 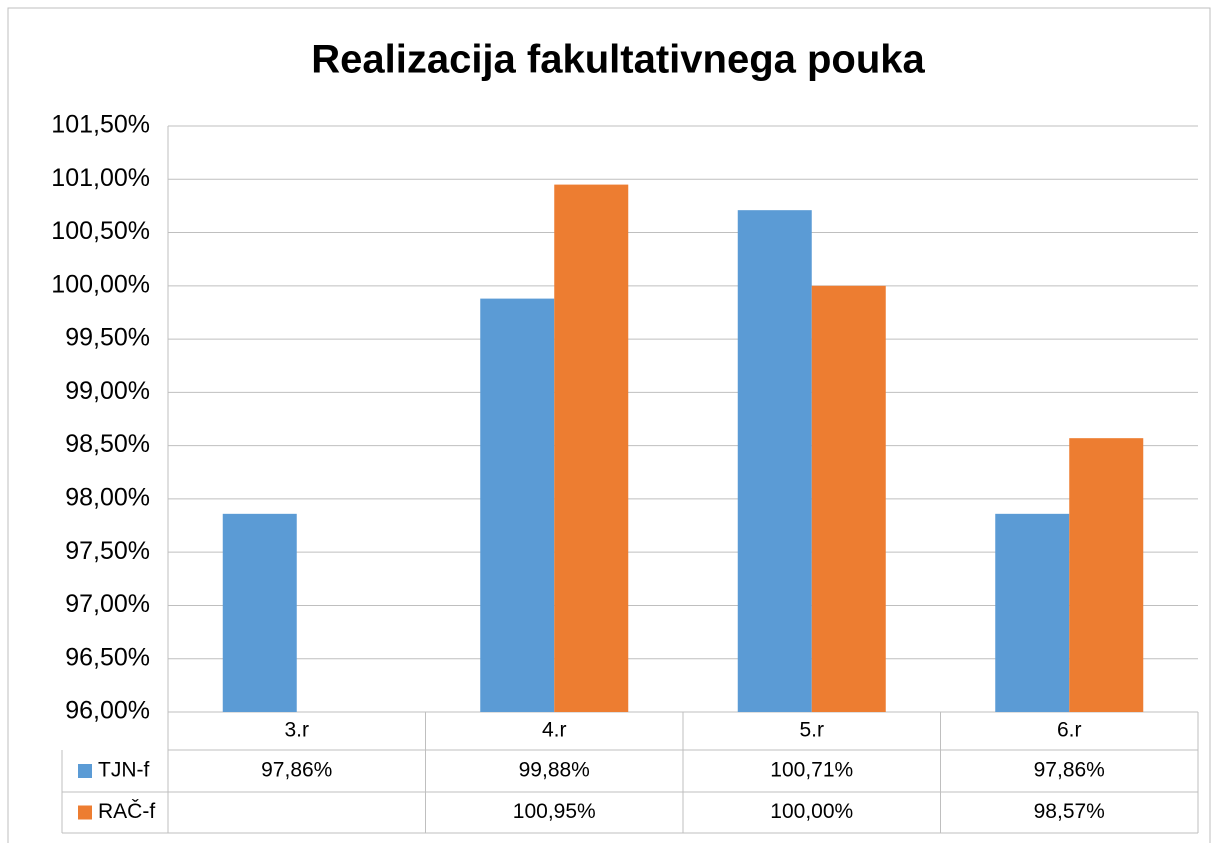 I want to click on chart-title: Realizacija fakultativnega pouka, so click(x=618, y=60).